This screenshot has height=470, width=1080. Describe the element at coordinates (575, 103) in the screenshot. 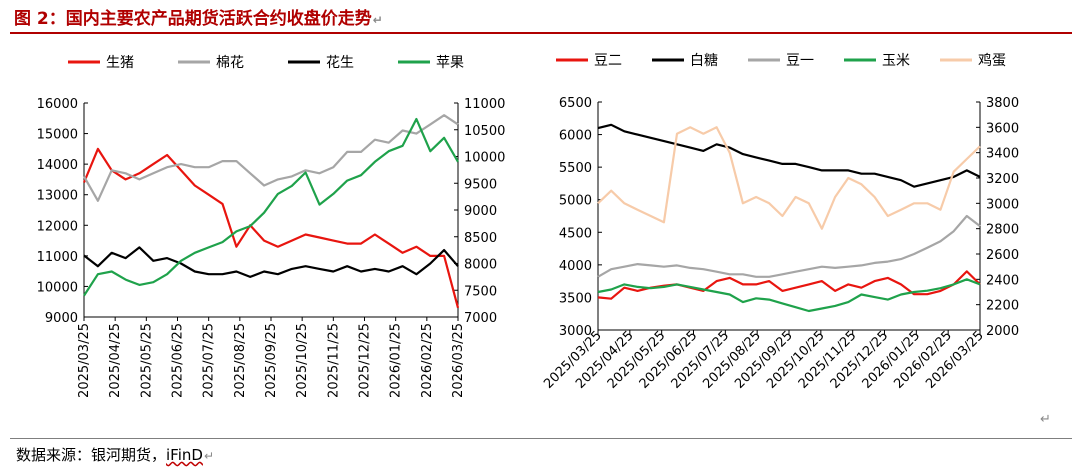

I see `left-tick-label: 6500` at that location.